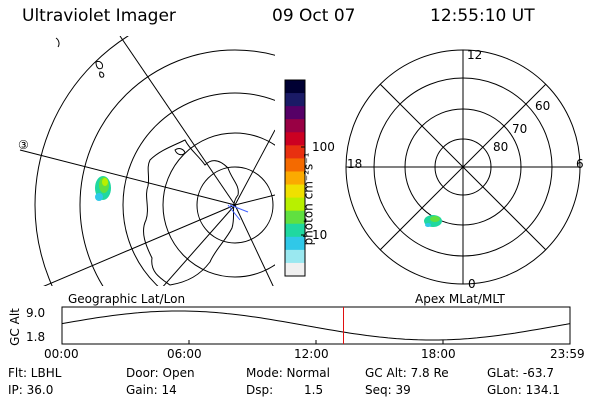 Image resolution: width=600 pixels, height=400 pixels. Describe the element at coordinates (35, 373) in the screenshot. I see `filter-info: Flt: LBHL` at that location.